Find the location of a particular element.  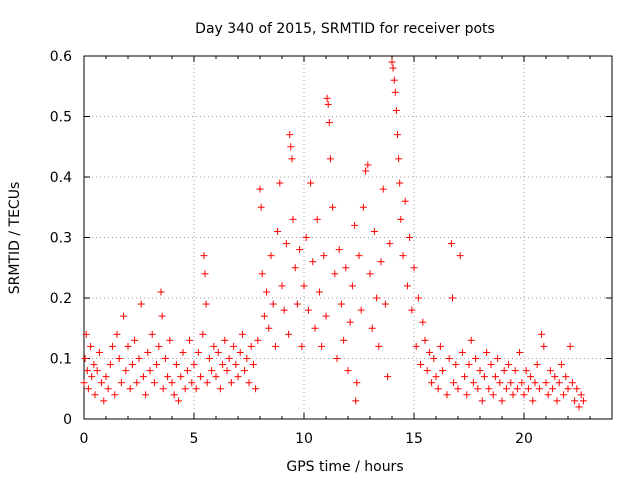

y-tick-label: 0.1 is located at coordinates (61, 360).